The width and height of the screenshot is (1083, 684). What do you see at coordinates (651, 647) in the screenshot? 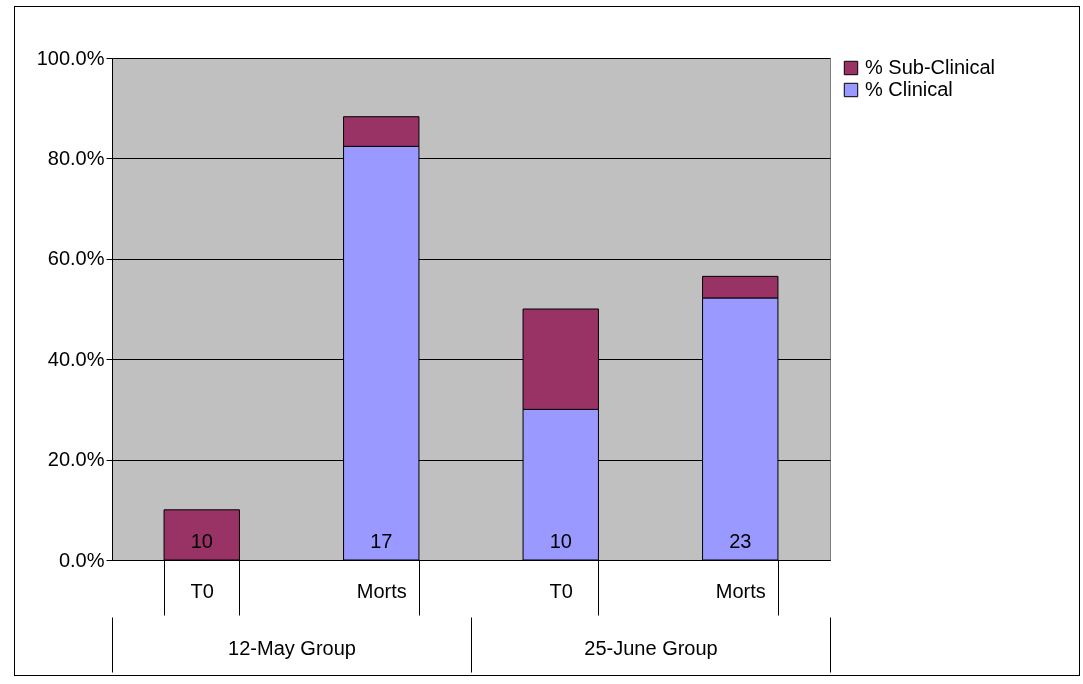
I see `text: 25-June Group` at bounding box center [651, 647].